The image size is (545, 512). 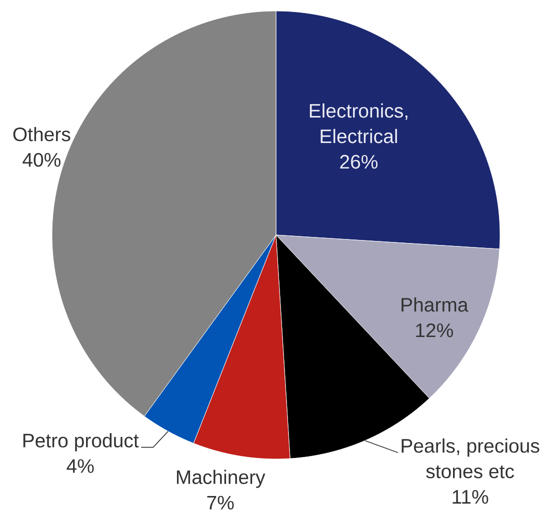 What do you see at coordinates (221, 479) in the screenshot?
I see `slice-label: Machinery` at bounding box center [221, 479].